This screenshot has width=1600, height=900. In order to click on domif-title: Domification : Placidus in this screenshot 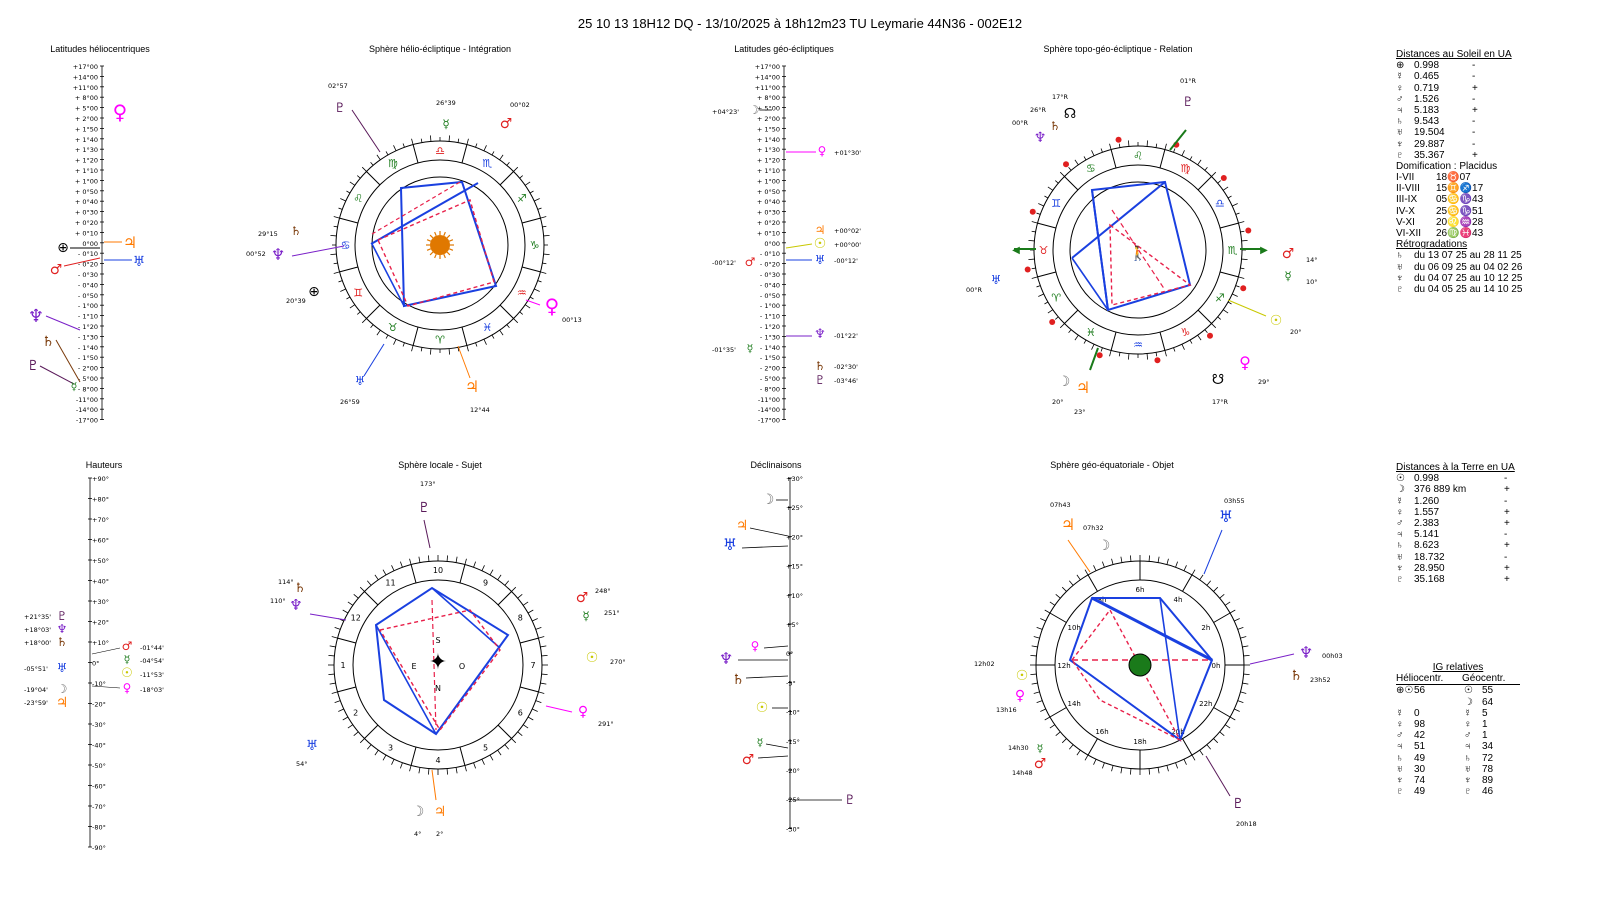, I will do `click(1447, 166)`.